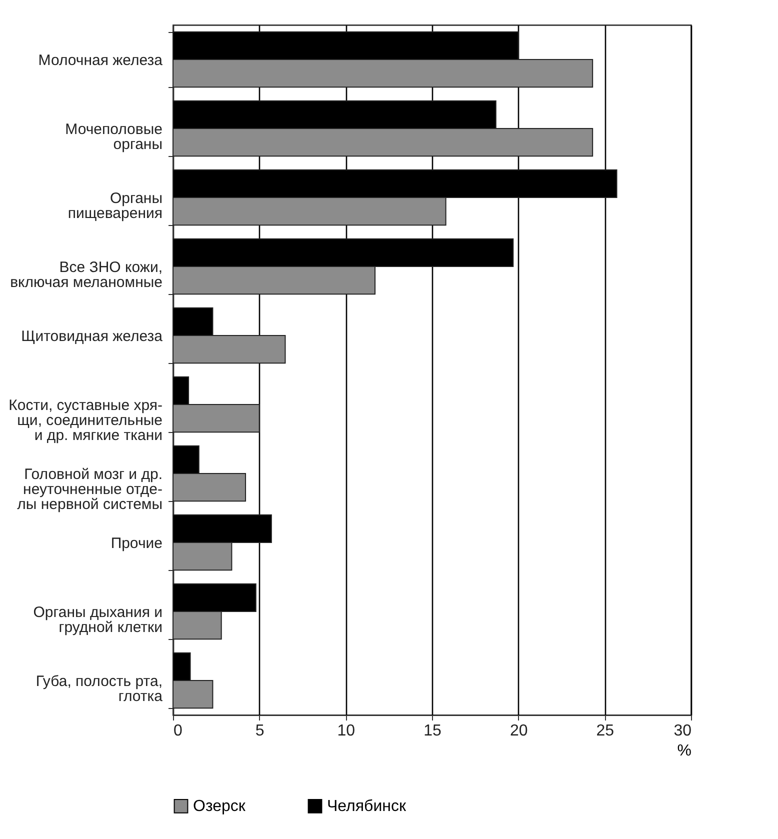 Image resolution: width=778 pixels, height=839 pixels. What do you see at coordinates (519, 731) in the screenshot?
I see `x-tick-label: 20` at bounding box center [519, 731].